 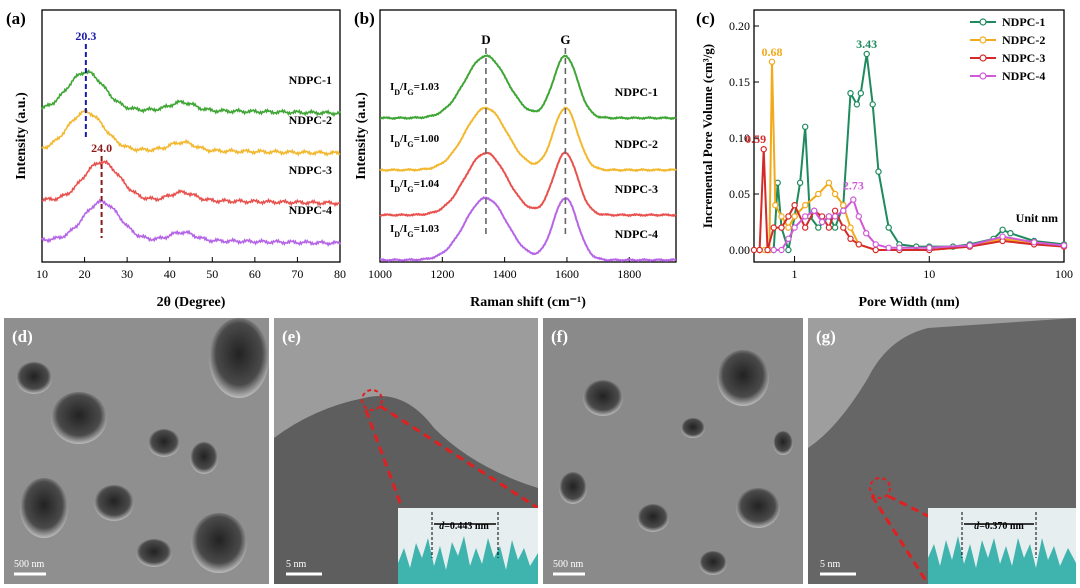 What do you see at coordinates (739, 250) in the screenshot?
I see `y-tick-label: 0.00` at bounding box center [739, 250].